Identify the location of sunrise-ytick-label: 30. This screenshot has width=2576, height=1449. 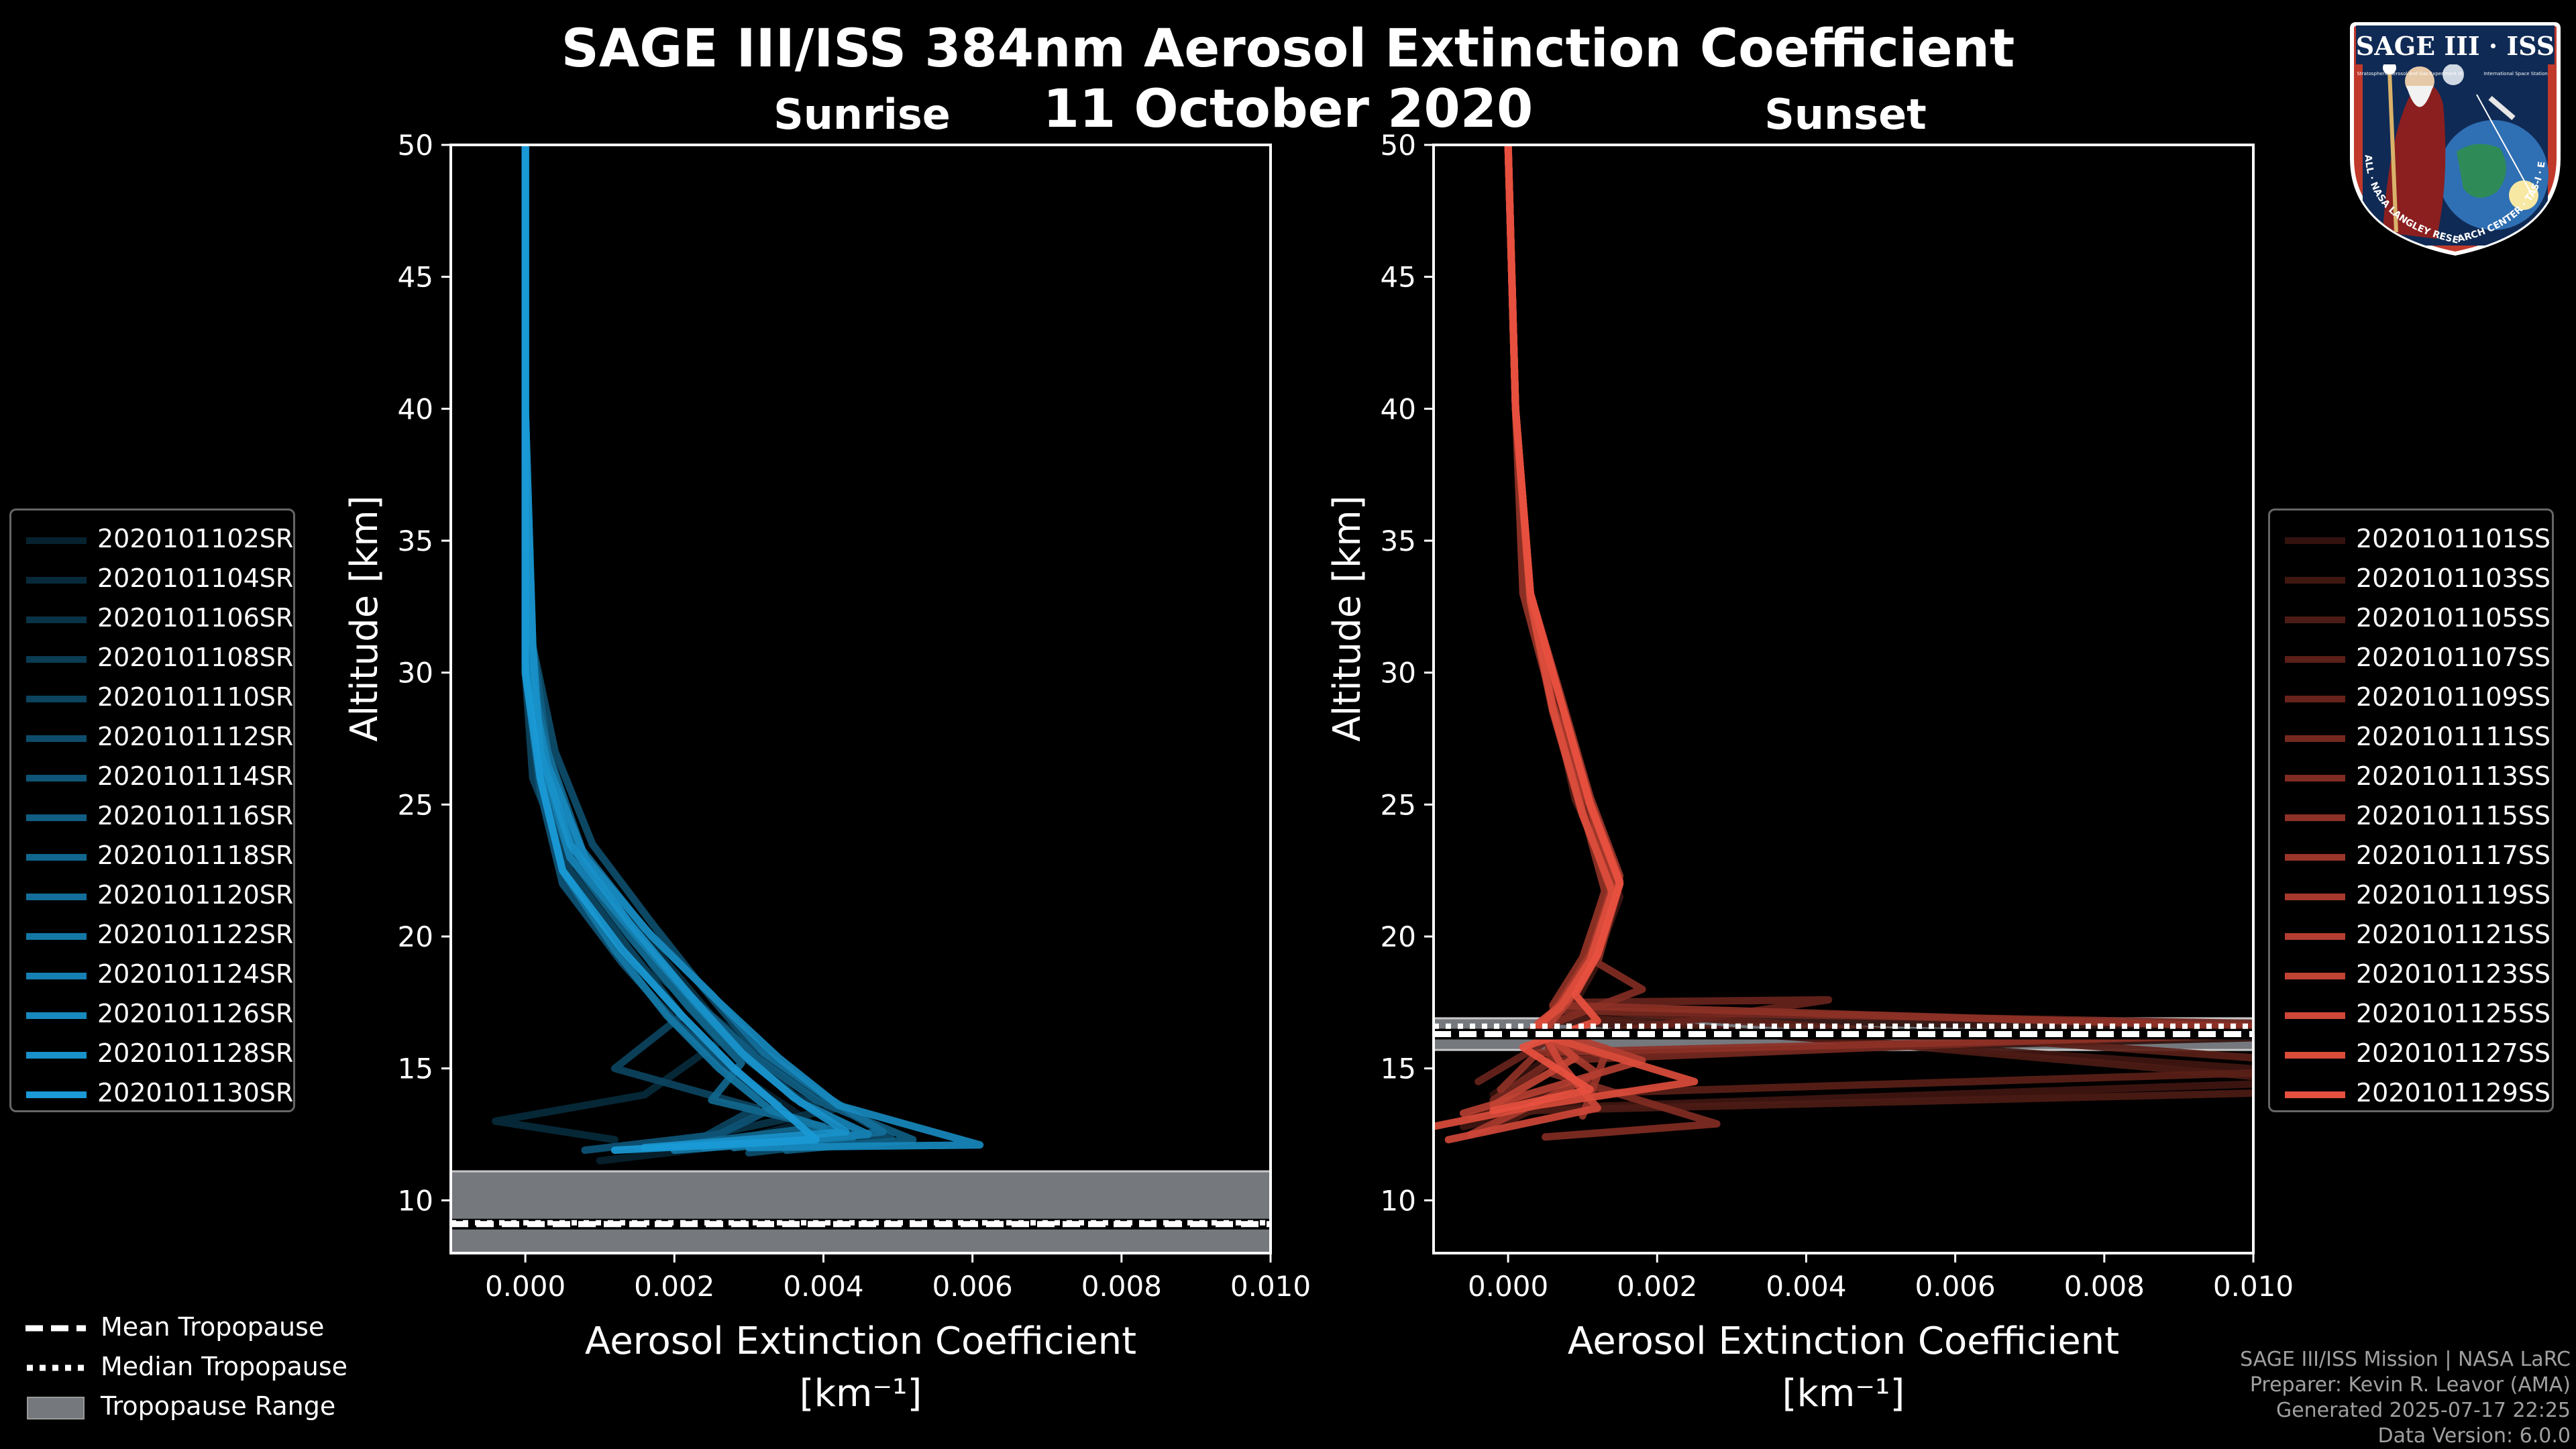
(415, 673).